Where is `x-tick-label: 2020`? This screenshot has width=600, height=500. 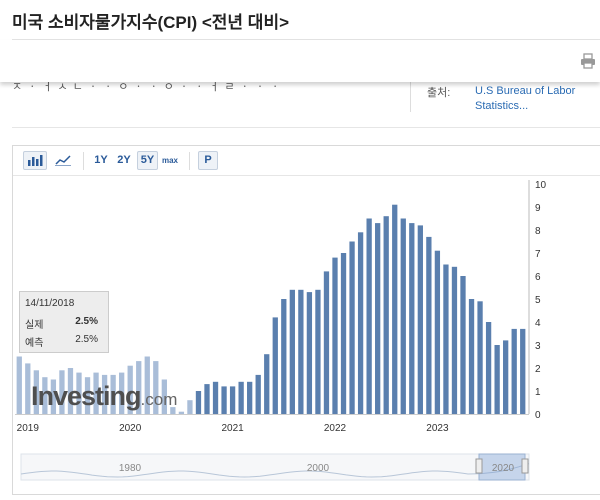
x-tick-label: 2020 is located at coordinates (130, 428).